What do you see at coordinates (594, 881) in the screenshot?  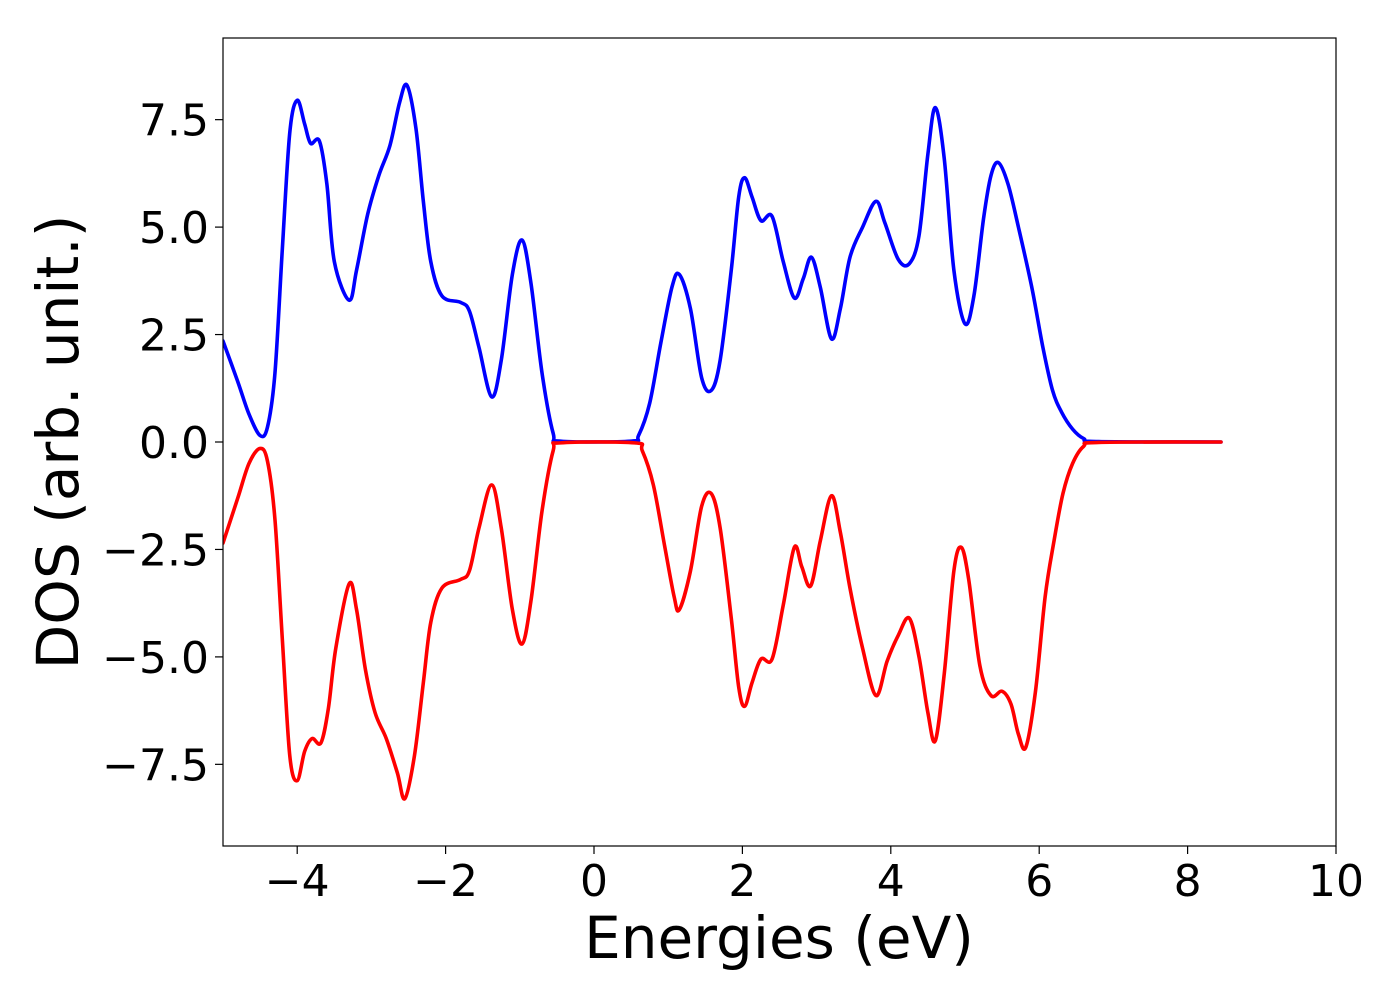 I see `x-tick-label: 0` at bounding box center [594, 881].